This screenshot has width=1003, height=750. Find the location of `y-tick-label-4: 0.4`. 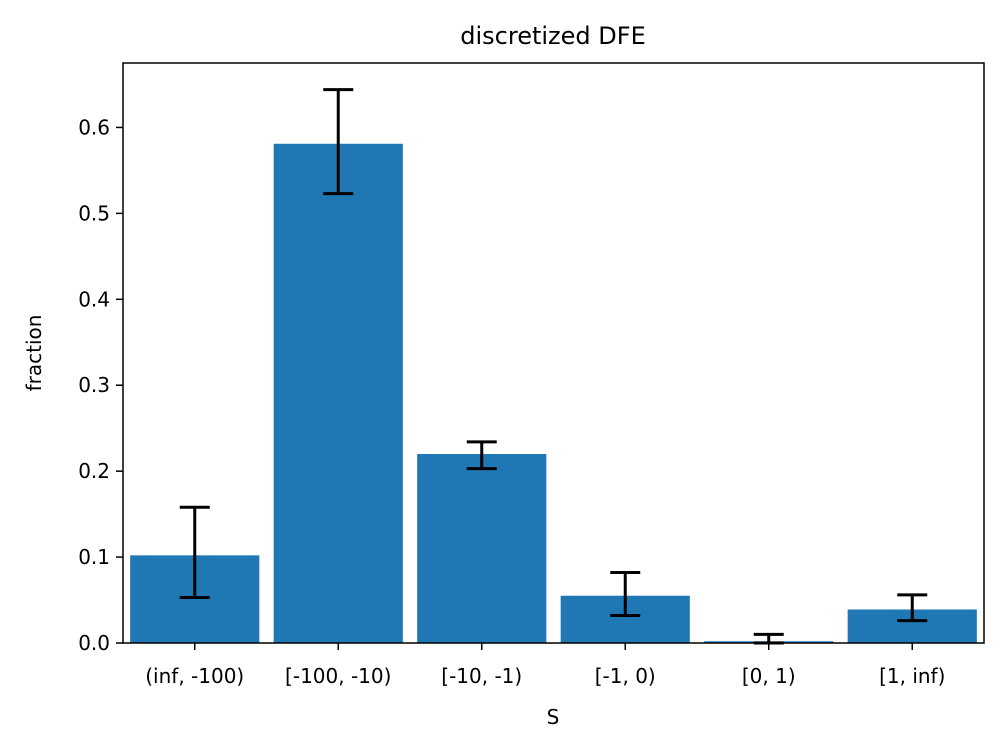

y-tick-label-4: 0.4 is located at coordinates (94, 299).